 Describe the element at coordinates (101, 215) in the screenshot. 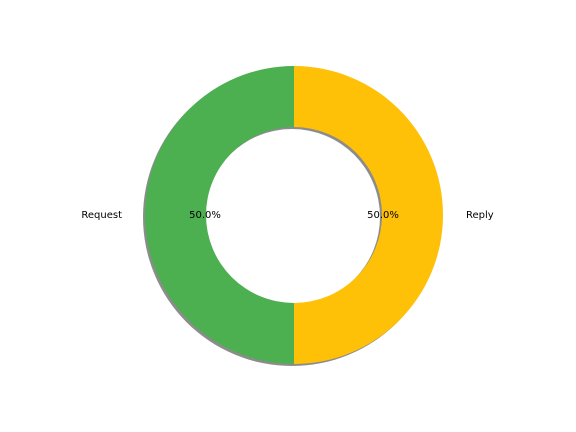

I see `category-label-request: Request` at that location.